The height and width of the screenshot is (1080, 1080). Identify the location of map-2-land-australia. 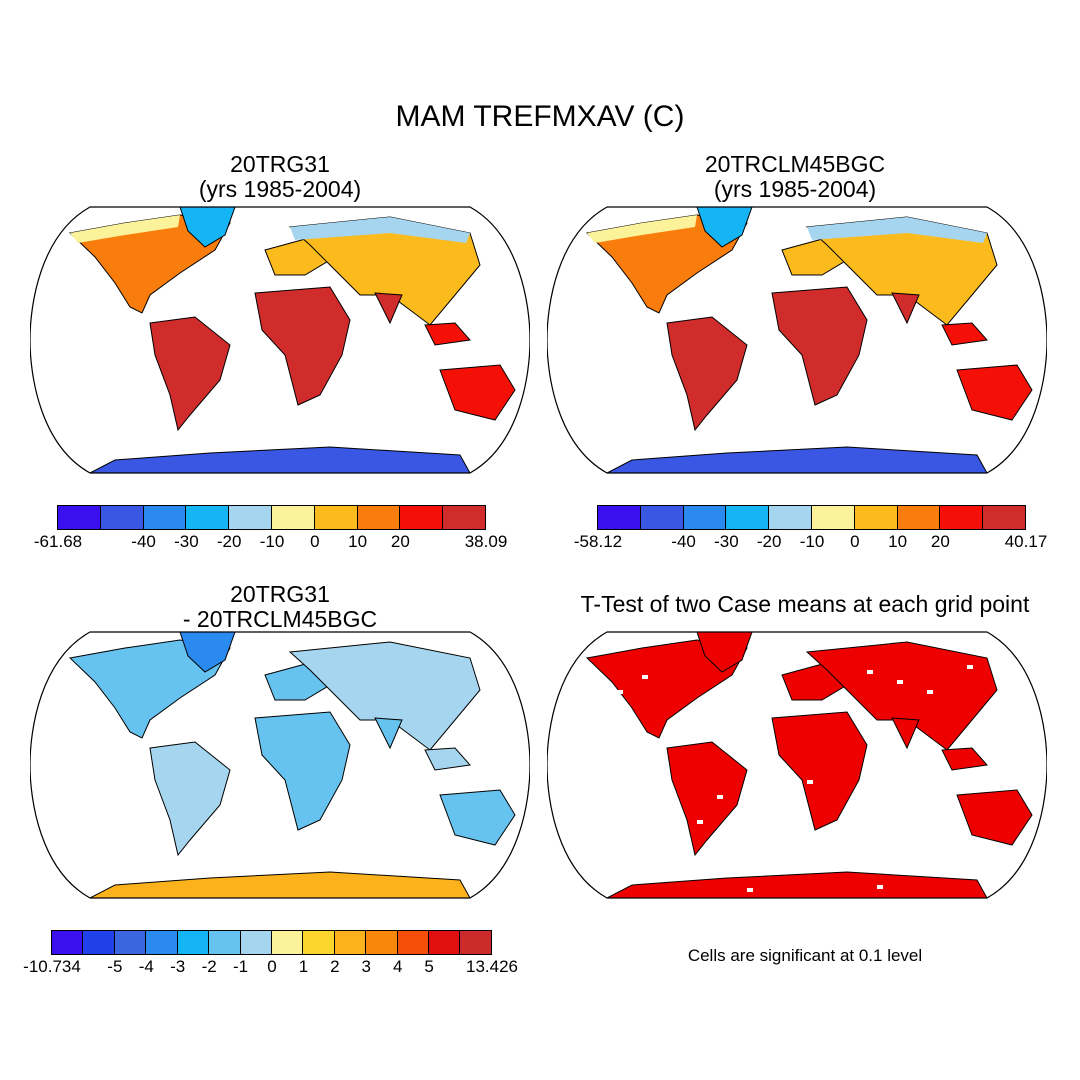
(994, 392).